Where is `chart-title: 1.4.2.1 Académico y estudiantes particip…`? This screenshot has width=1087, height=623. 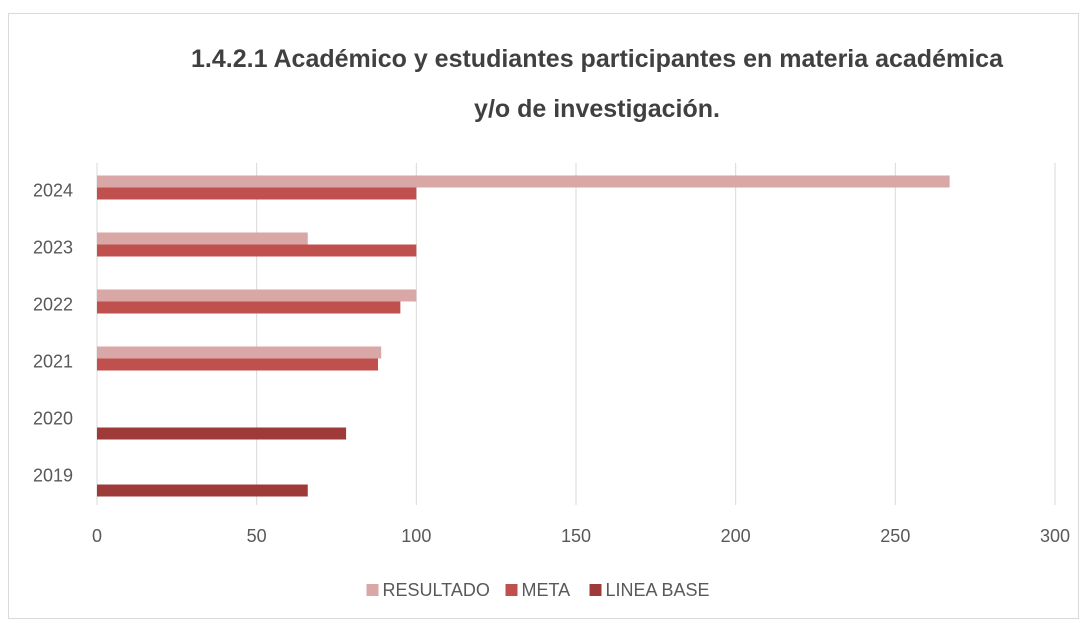
chart-title: 1.4.2.1 Académico y estudiantes particip… is located at coordinates (597, 84).